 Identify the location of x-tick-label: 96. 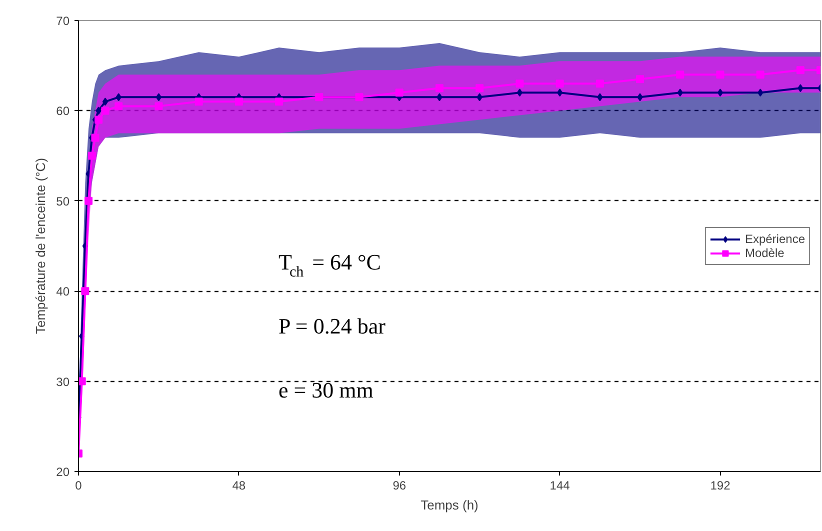
(399, 485).